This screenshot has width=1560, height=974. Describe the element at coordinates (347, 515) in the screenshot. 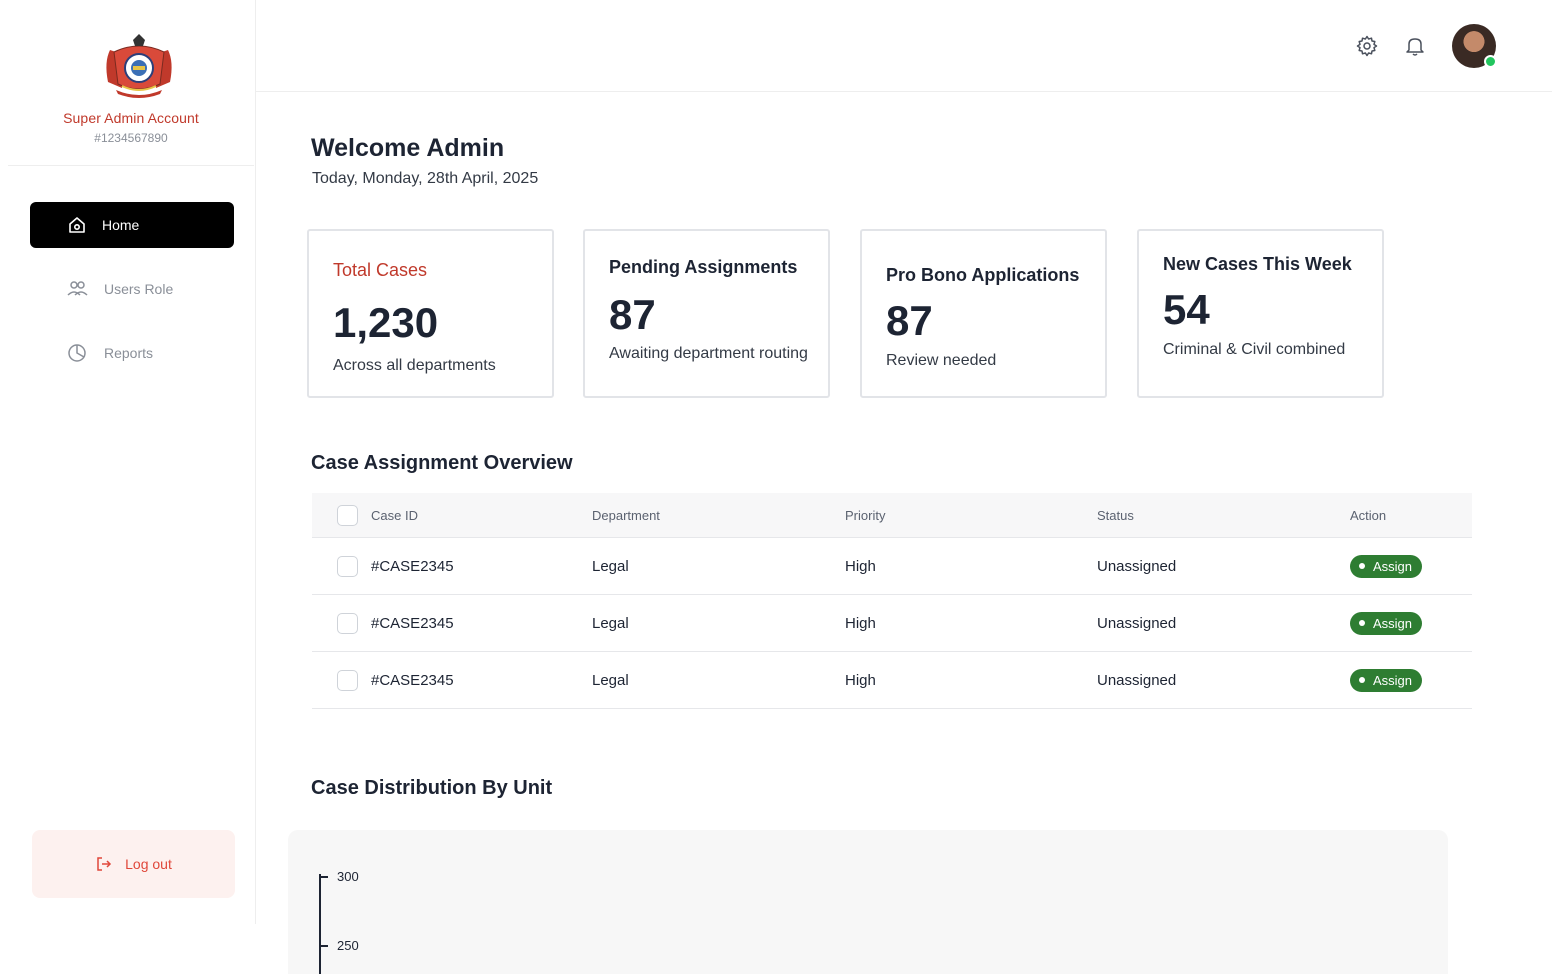

I see `select-all-checkbox` at that location.